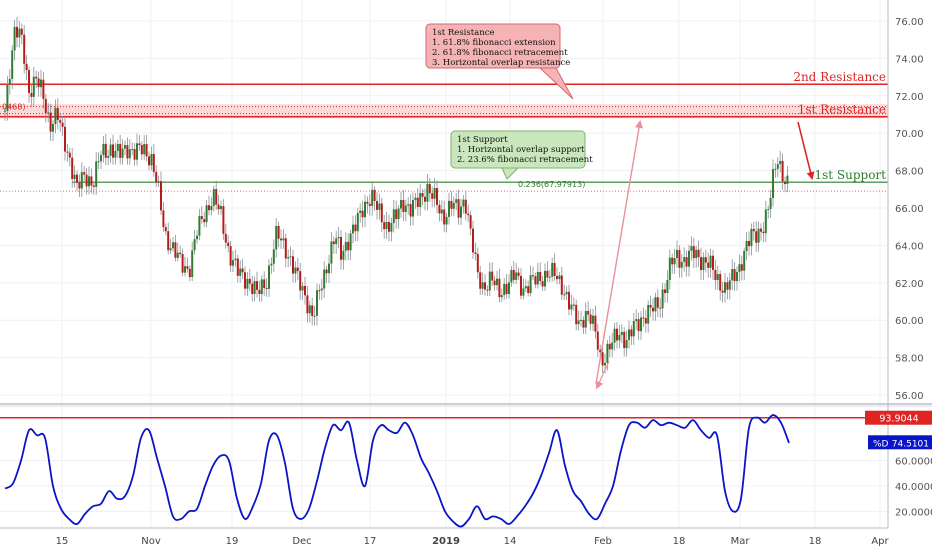 The width and height of the screenshot is (932, 554). What do you see at coordinates (850, 175) in the screenshot?
I see `support1-label: 1st Support` at bounding box center [850, 175].